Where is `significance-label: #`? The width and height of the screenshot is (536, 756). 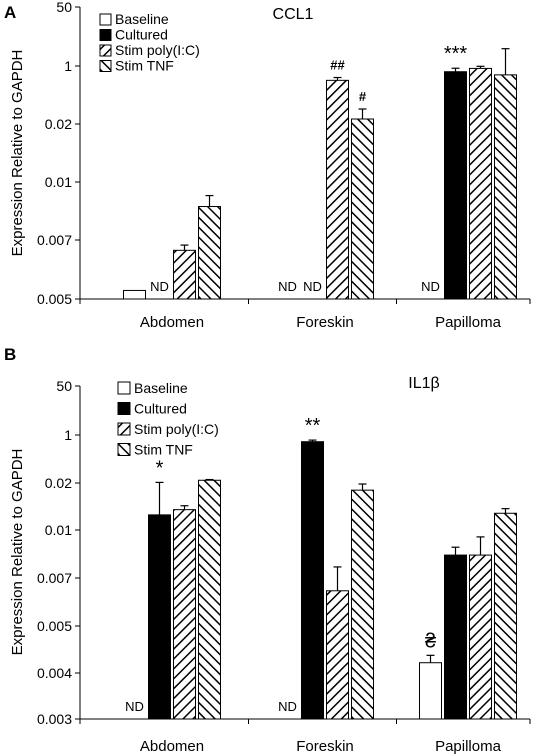
significance-label: # is located at coordinates (363, 96).